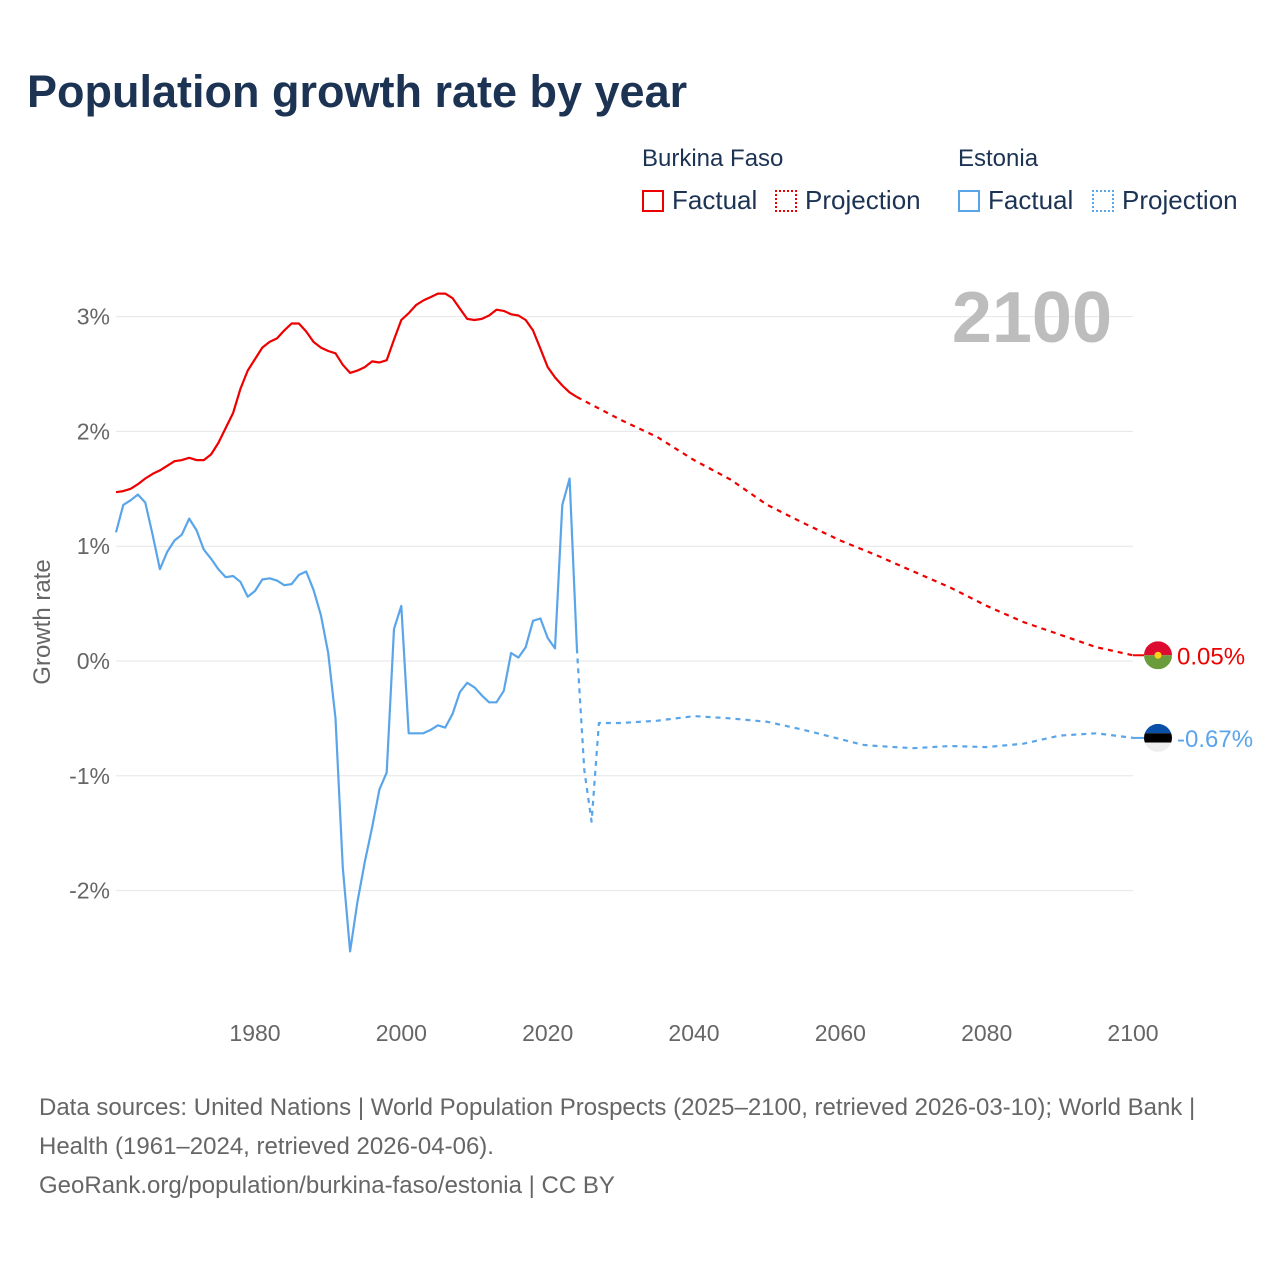 The image size is (1280, 1280). Describe the element at coordinates (840, 1033) in the screenshot. I see `x-tick-label: 2060` at that location.